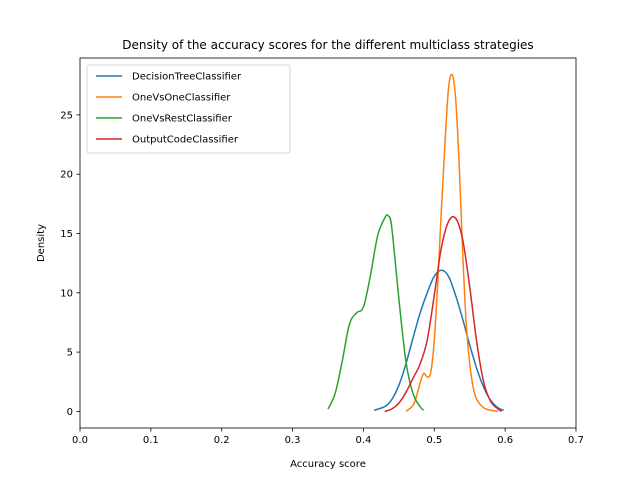  What do you see at coordinates (439, 340) in the screenshot?
I see `series-line-decisiontreeclassifier` at bounding box center [439, 340].